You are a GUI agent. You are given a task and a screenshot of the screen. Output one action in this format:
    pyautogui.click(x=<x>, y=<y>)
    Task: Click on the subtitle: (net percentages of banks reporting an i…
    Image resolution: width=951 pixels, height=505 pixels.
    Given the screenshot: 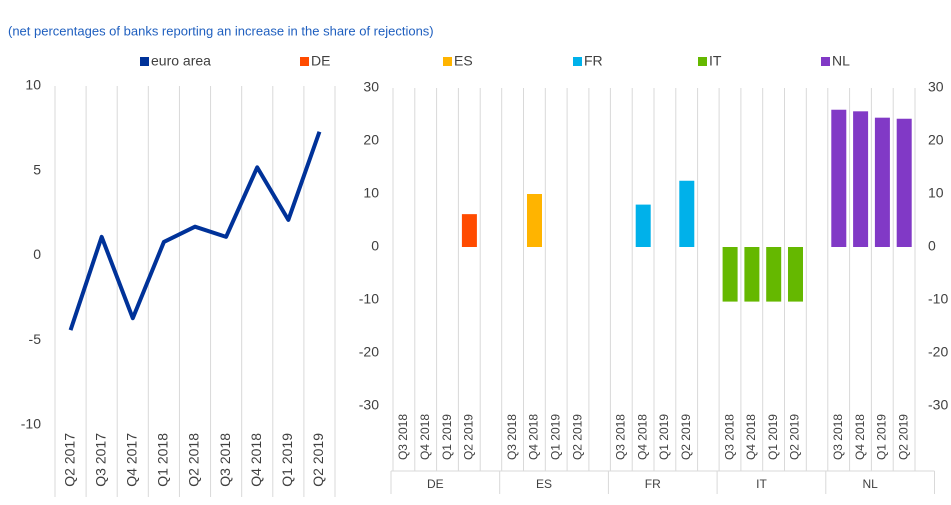 What is the action you would take?
    pyautogui.click(x=221, y=30)
    